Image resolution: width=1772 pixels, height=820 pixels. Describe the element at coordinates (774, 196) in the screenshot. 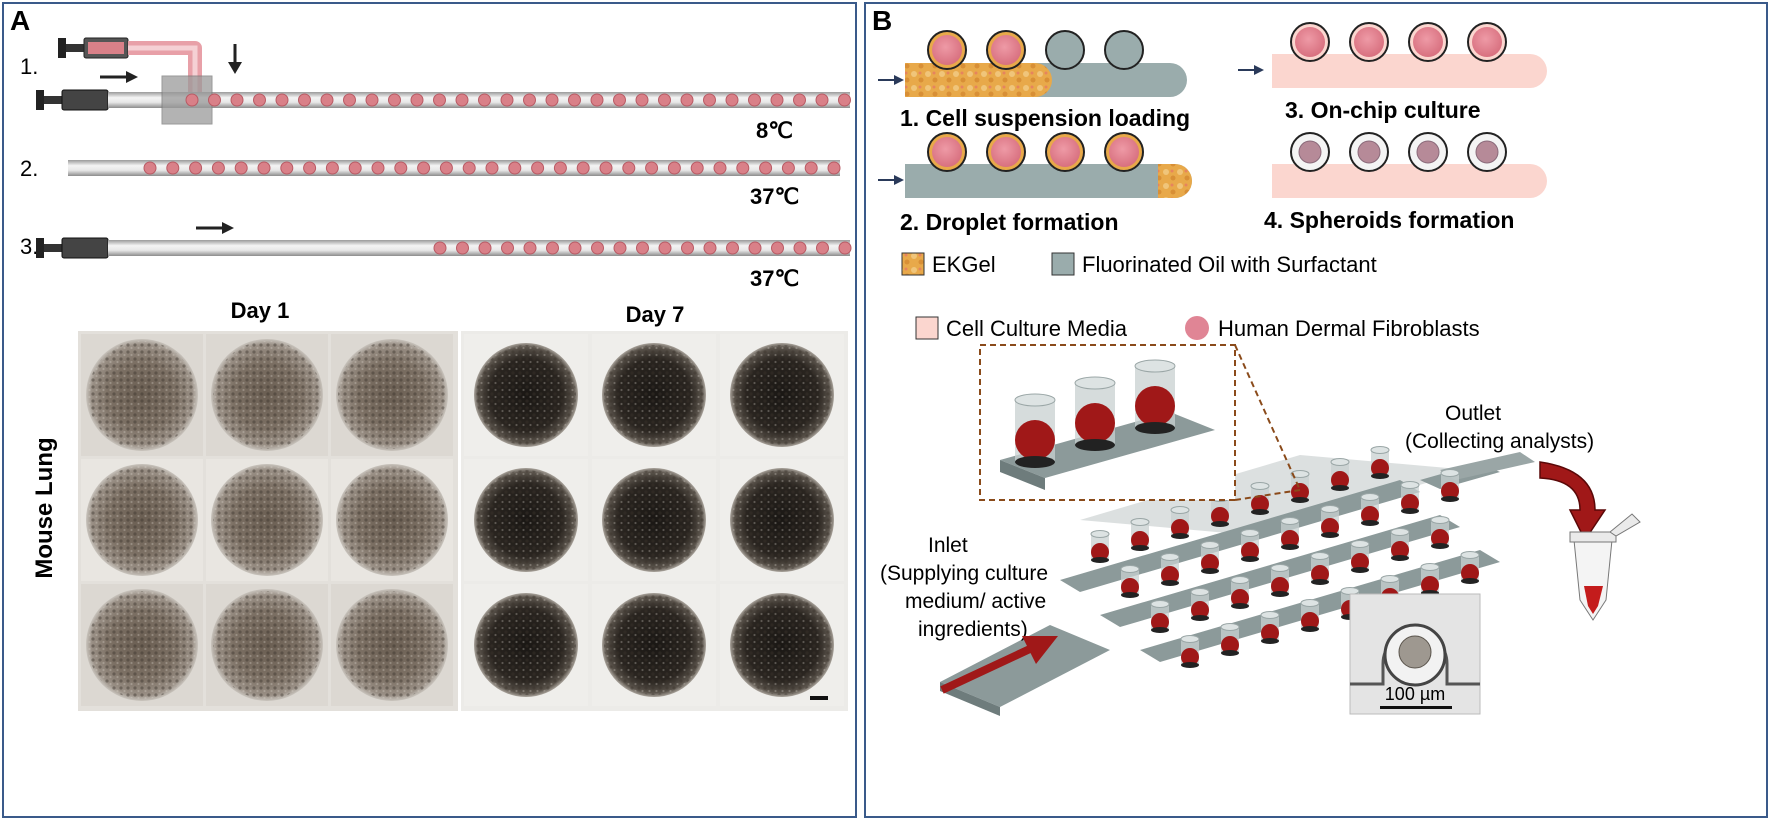

I see `temp-label-2: 37℃` at that location.